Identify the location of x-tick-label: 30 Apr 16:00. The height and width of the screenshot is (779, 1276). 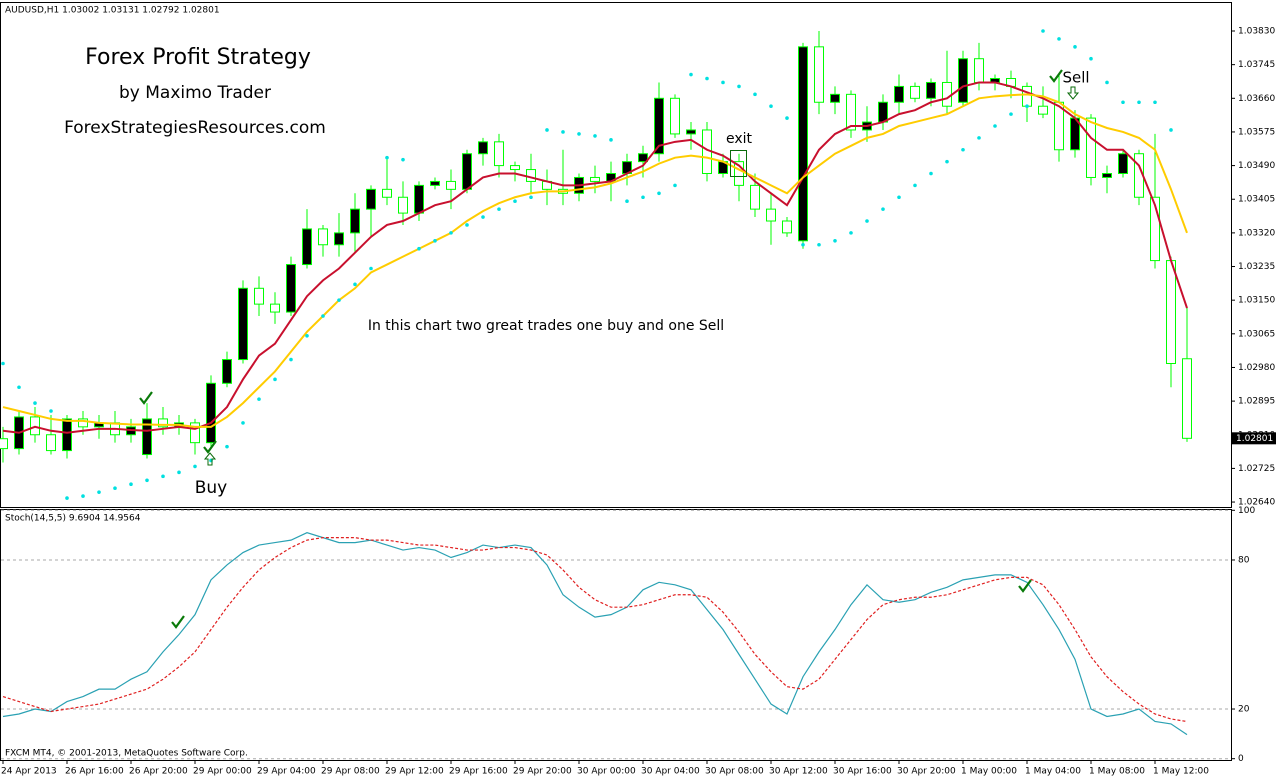
(862, 772).